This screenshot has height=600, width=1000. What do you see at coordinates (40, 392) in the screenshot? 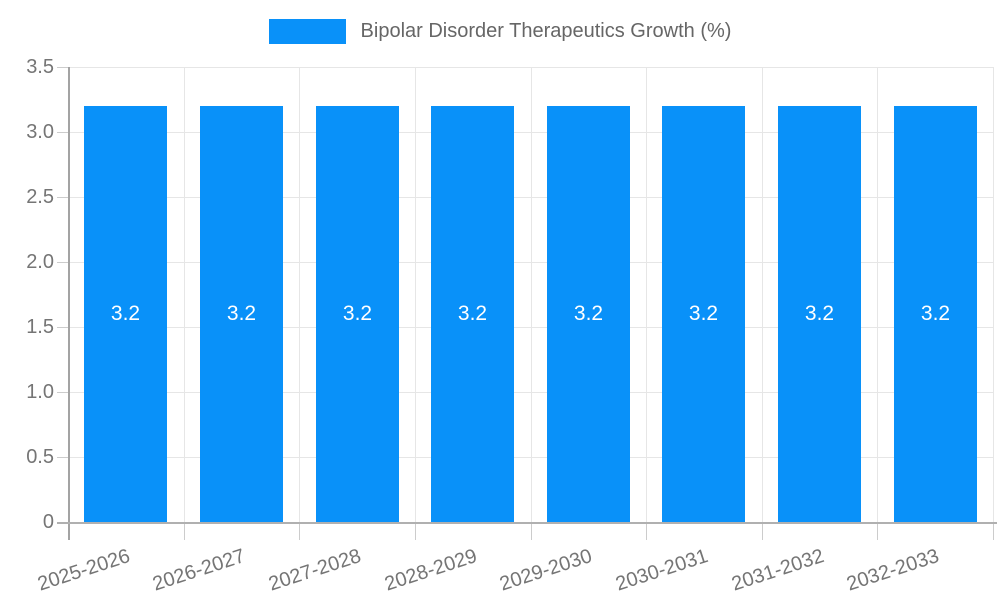
I see `y-axis-tick-label: 1.0` at bounding box center [40, 392].